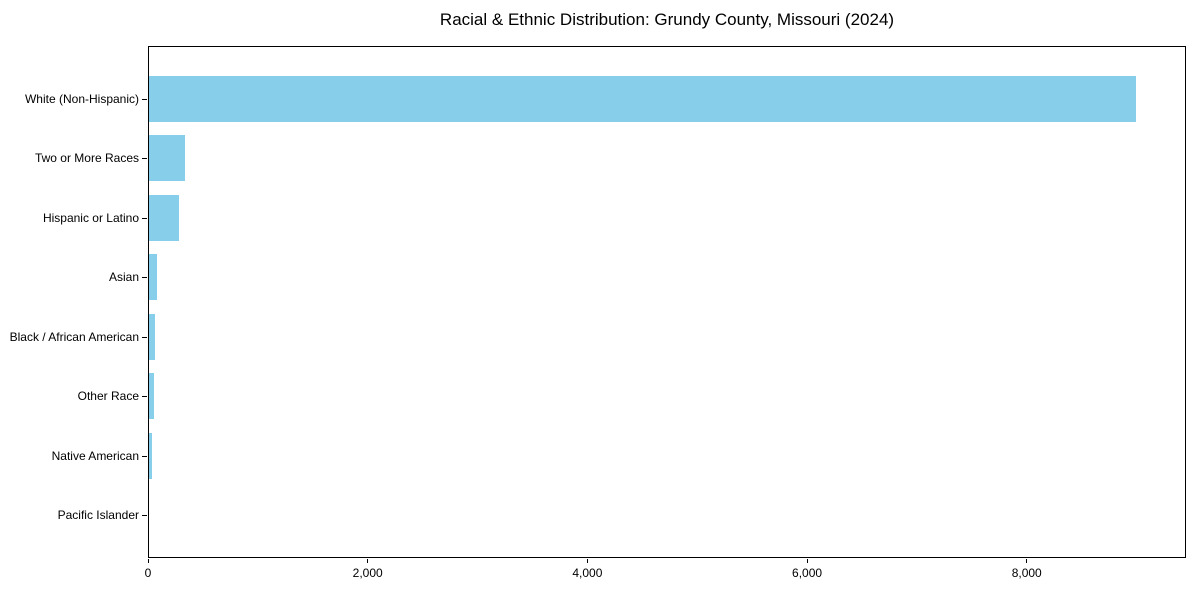 The image size is (1200, 600). I want to click on chart-row-other-race: Other Race, so click(631, 397).